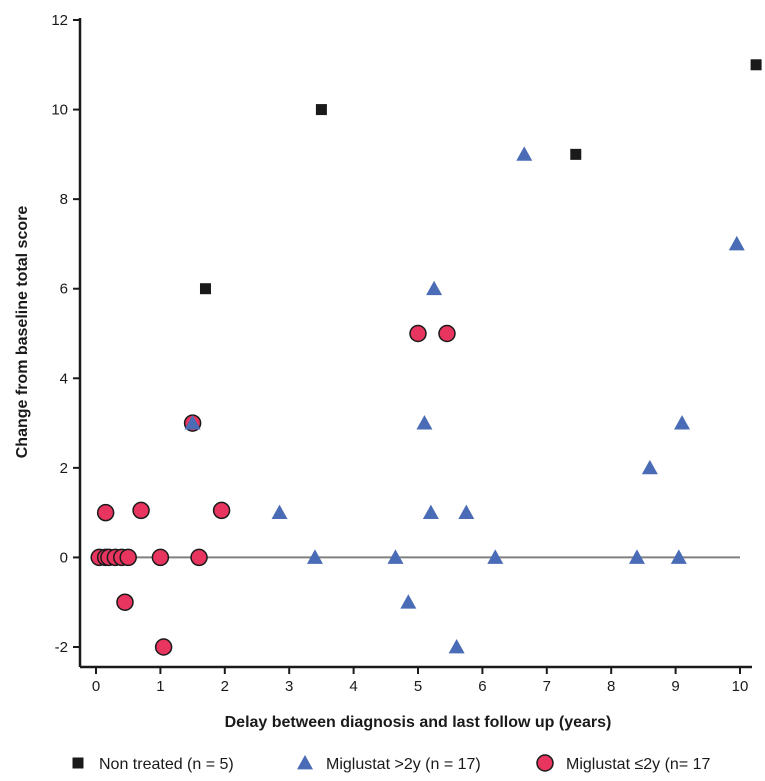  I want to click on y-tick-label: 0, so click(64, 557).